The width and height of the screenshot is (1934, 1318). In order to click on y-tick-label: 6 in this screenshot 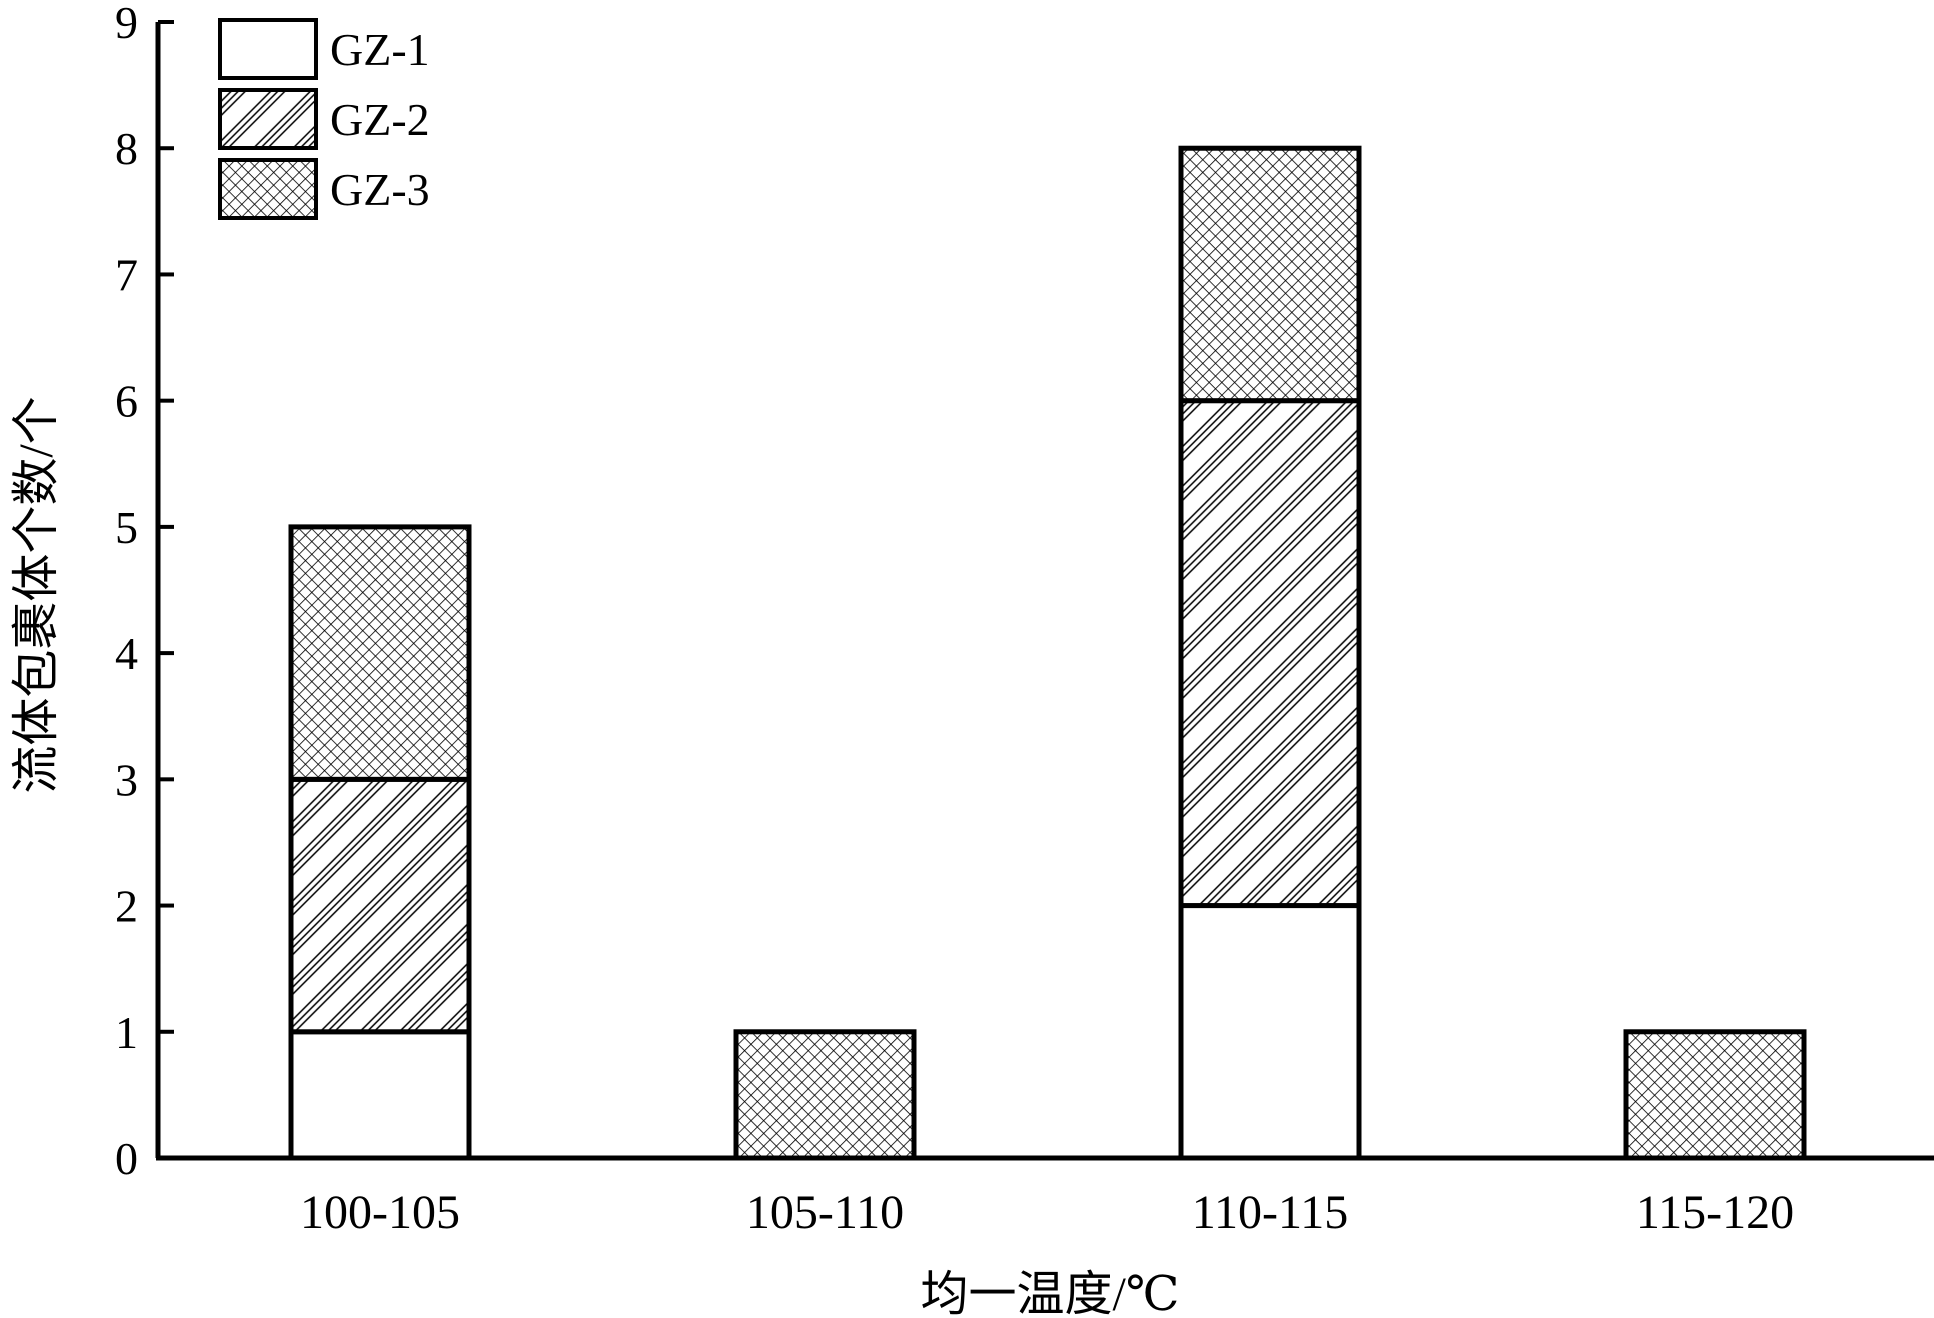, I will do `click(126, 401)`.